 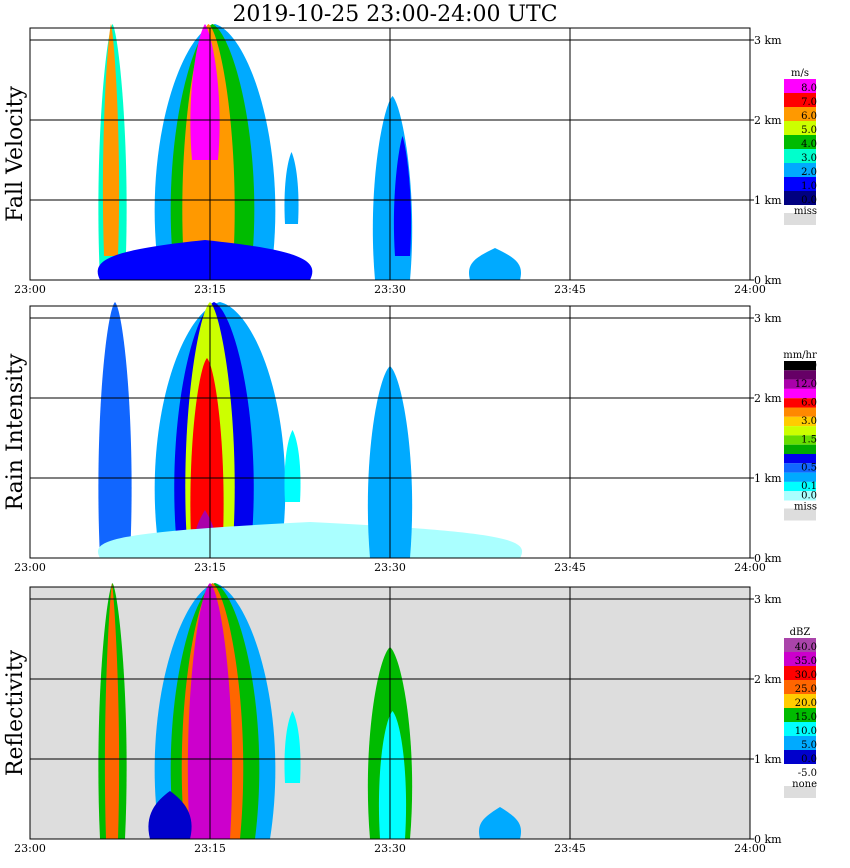 What do you see at coordinates (210, 289) in the screenshot?
I see `panel-1-x-tick-label: 23:15` at bounding box center [210, 289].